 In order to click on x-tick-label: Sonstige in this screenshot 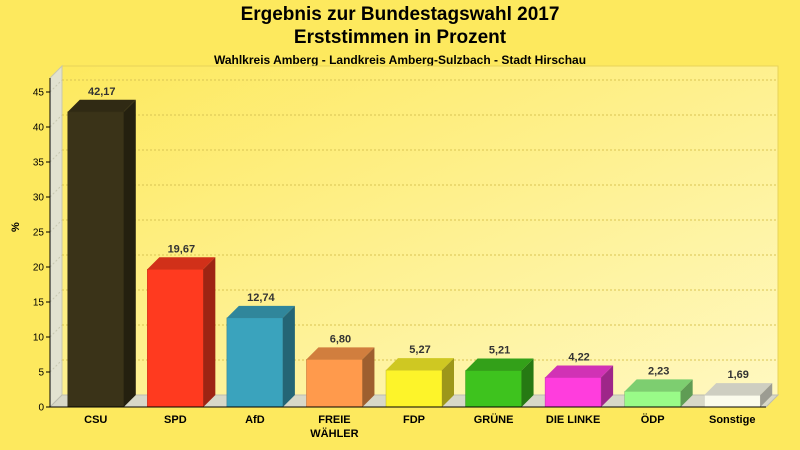, I will do `click(732, 420)`.